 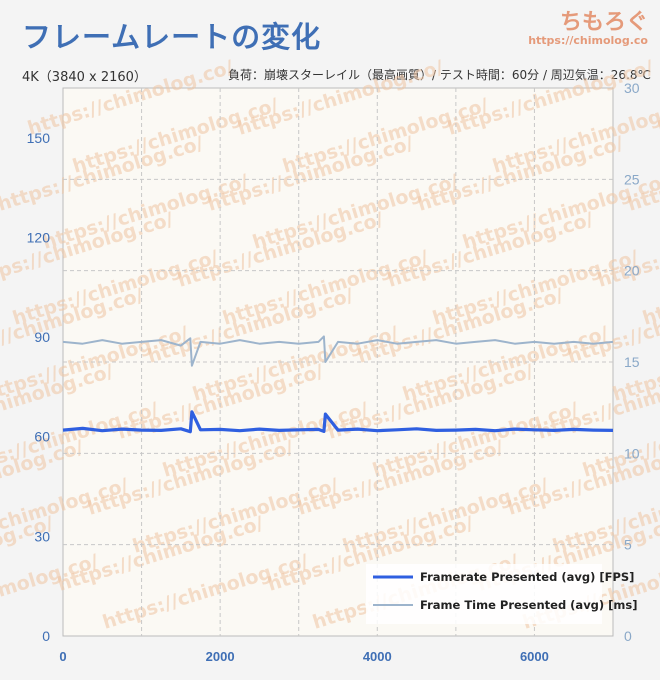 What do you see at coordinates (338, 422) in the screenshot?
I see `series-line-fps` at bounding box center [338, 422].